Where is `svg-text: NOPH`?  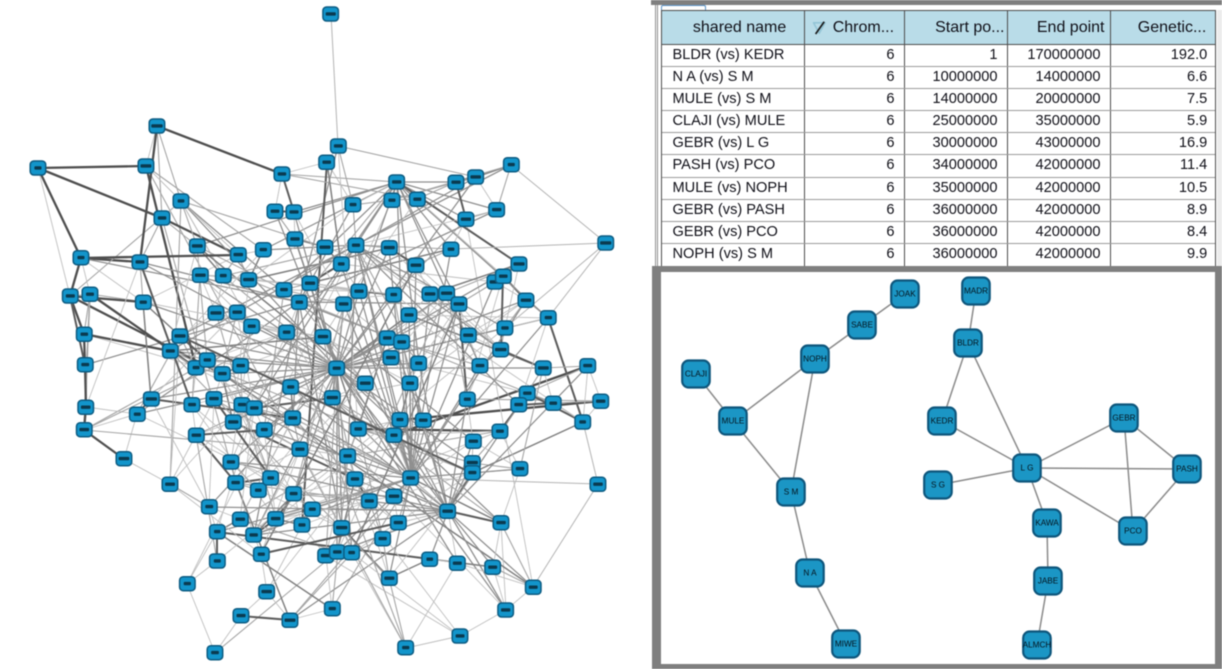 svg-text: NOPH is located at coordinates (815, 359).